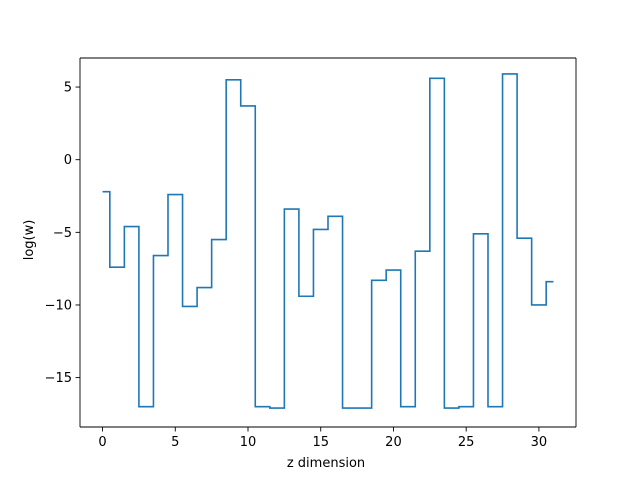  I want to click on x-tick-label: 10, so click(248, 442).